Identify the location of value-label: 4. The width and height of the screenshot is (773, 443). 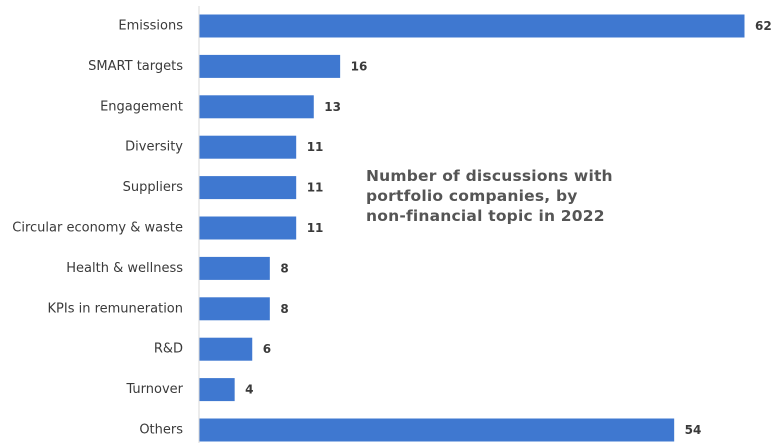
(249, 390).